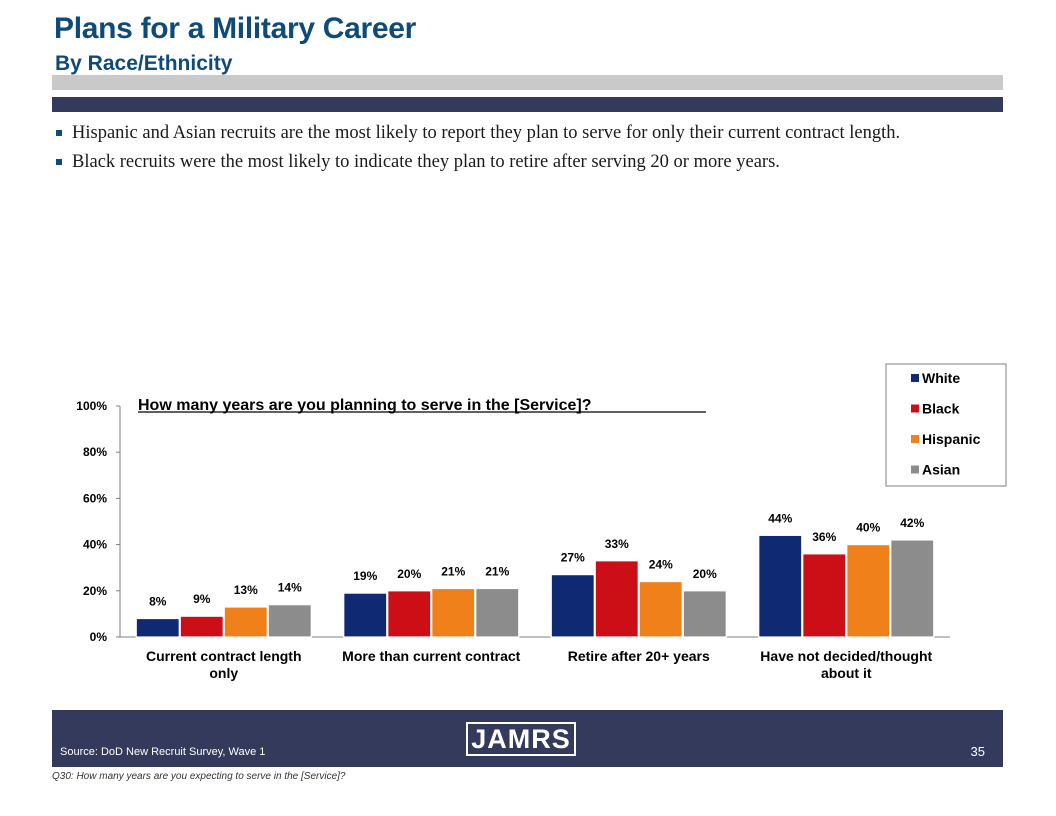  Describe the element at coordinates (527, 104) in the screenshot. I see `header-band-dark` at that location.